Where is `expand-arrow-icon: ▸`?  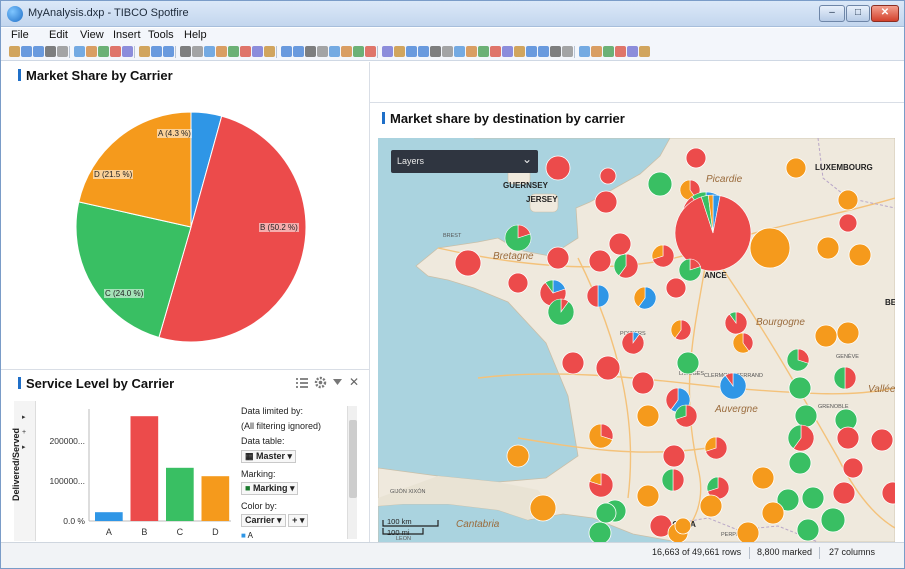 expand-arrow-icon: ▸ is located at coordinates (24, 417).